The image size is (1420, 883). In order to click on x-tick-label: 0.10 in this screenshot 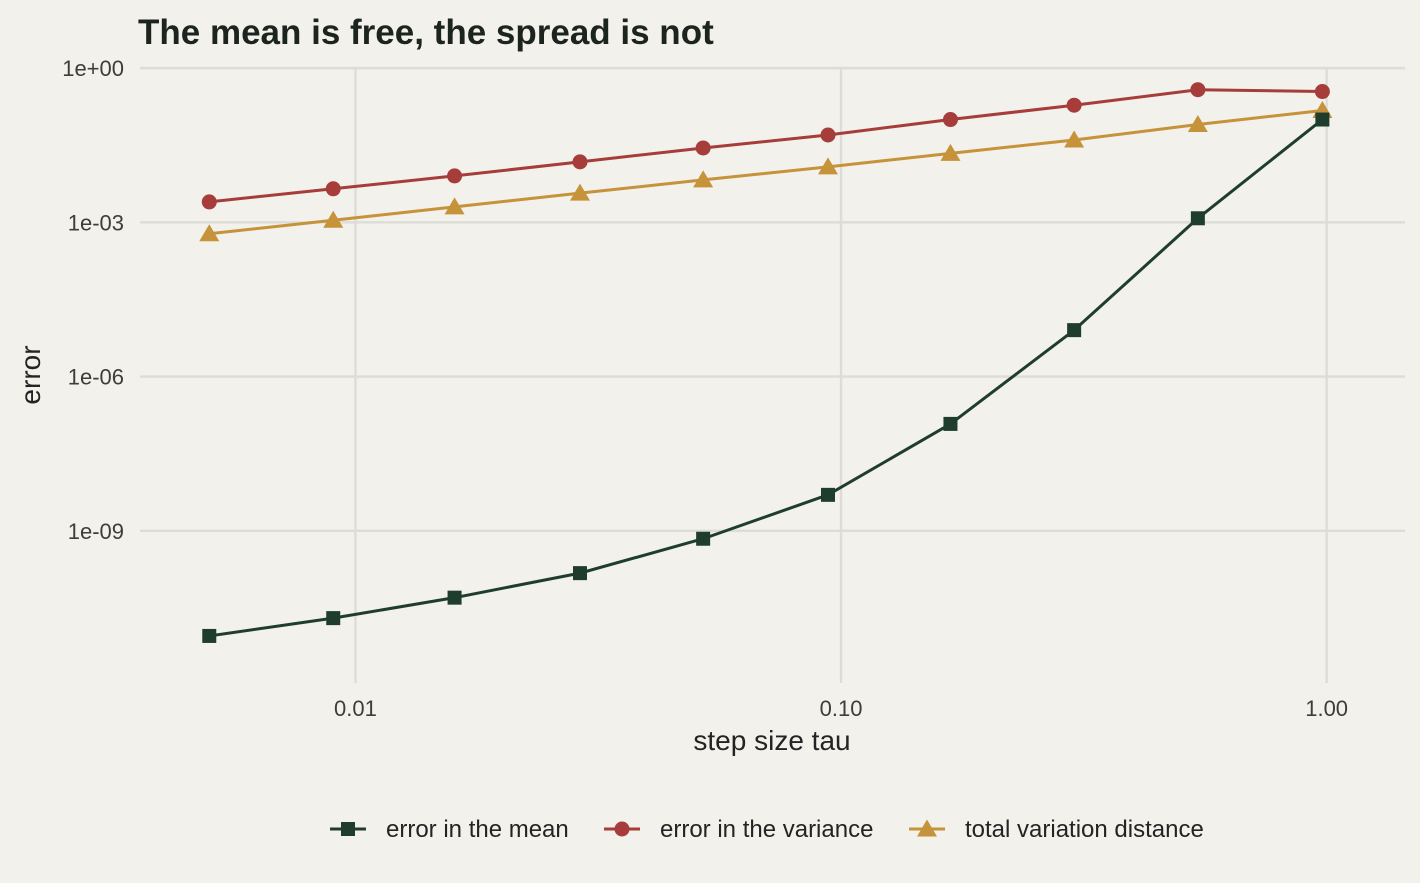, I will do `click(841, 708)`.